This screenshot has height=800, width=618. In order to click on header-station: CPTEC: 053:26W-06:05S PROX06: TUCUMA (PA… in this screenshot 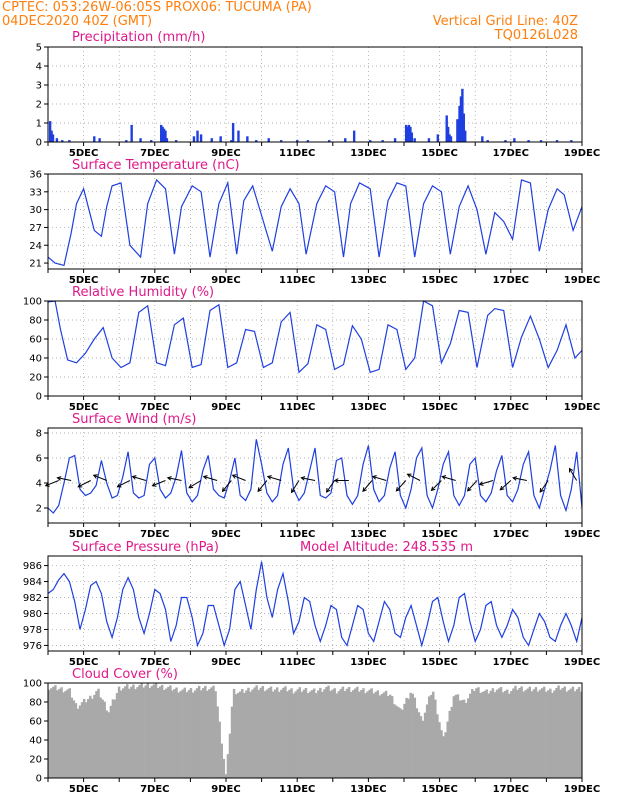, I will do `click(157, 7)`.